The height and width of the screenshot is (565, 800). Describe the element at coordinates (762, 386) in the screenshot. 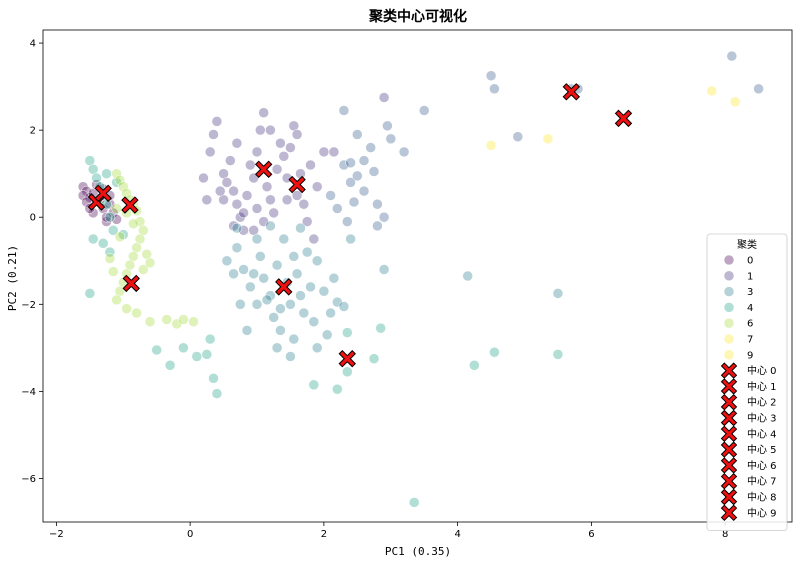

I see `legend-label-center-1: 中心 1` at that location.